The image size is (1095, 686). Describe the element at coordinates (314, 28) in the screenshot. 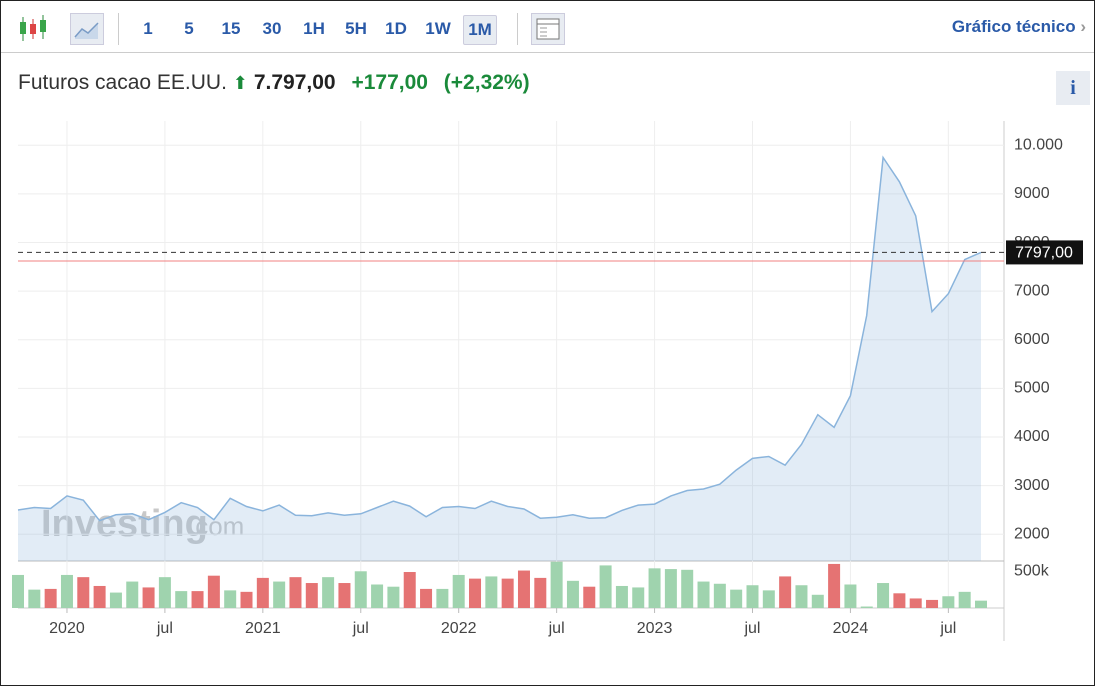

I see `interval-button: 1H` at that location.